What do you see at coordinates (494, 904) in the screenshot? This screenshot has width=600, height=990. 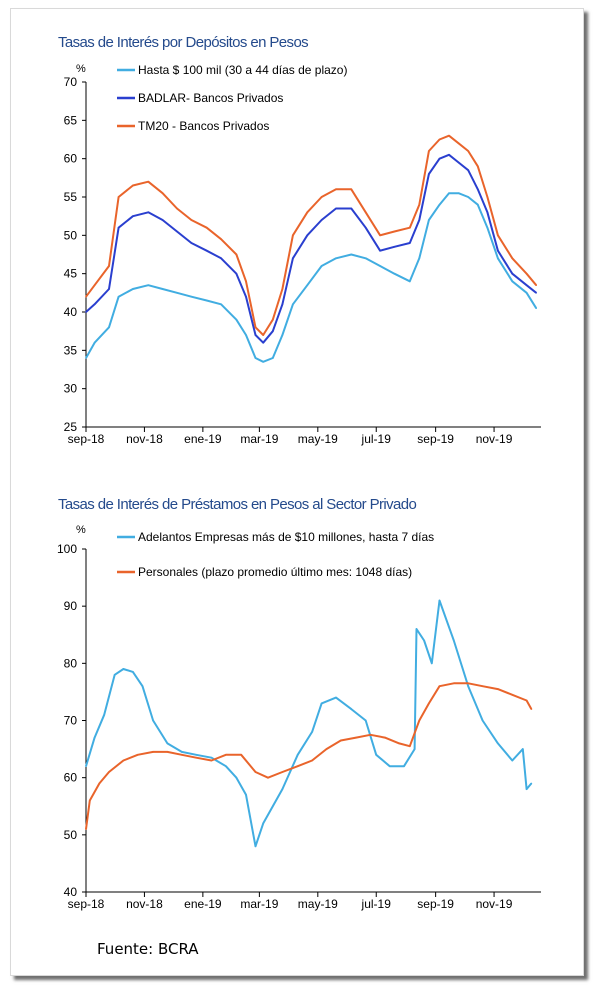 I see `loan-x-tick-label: nov-19` at bounding box center [494, 904].